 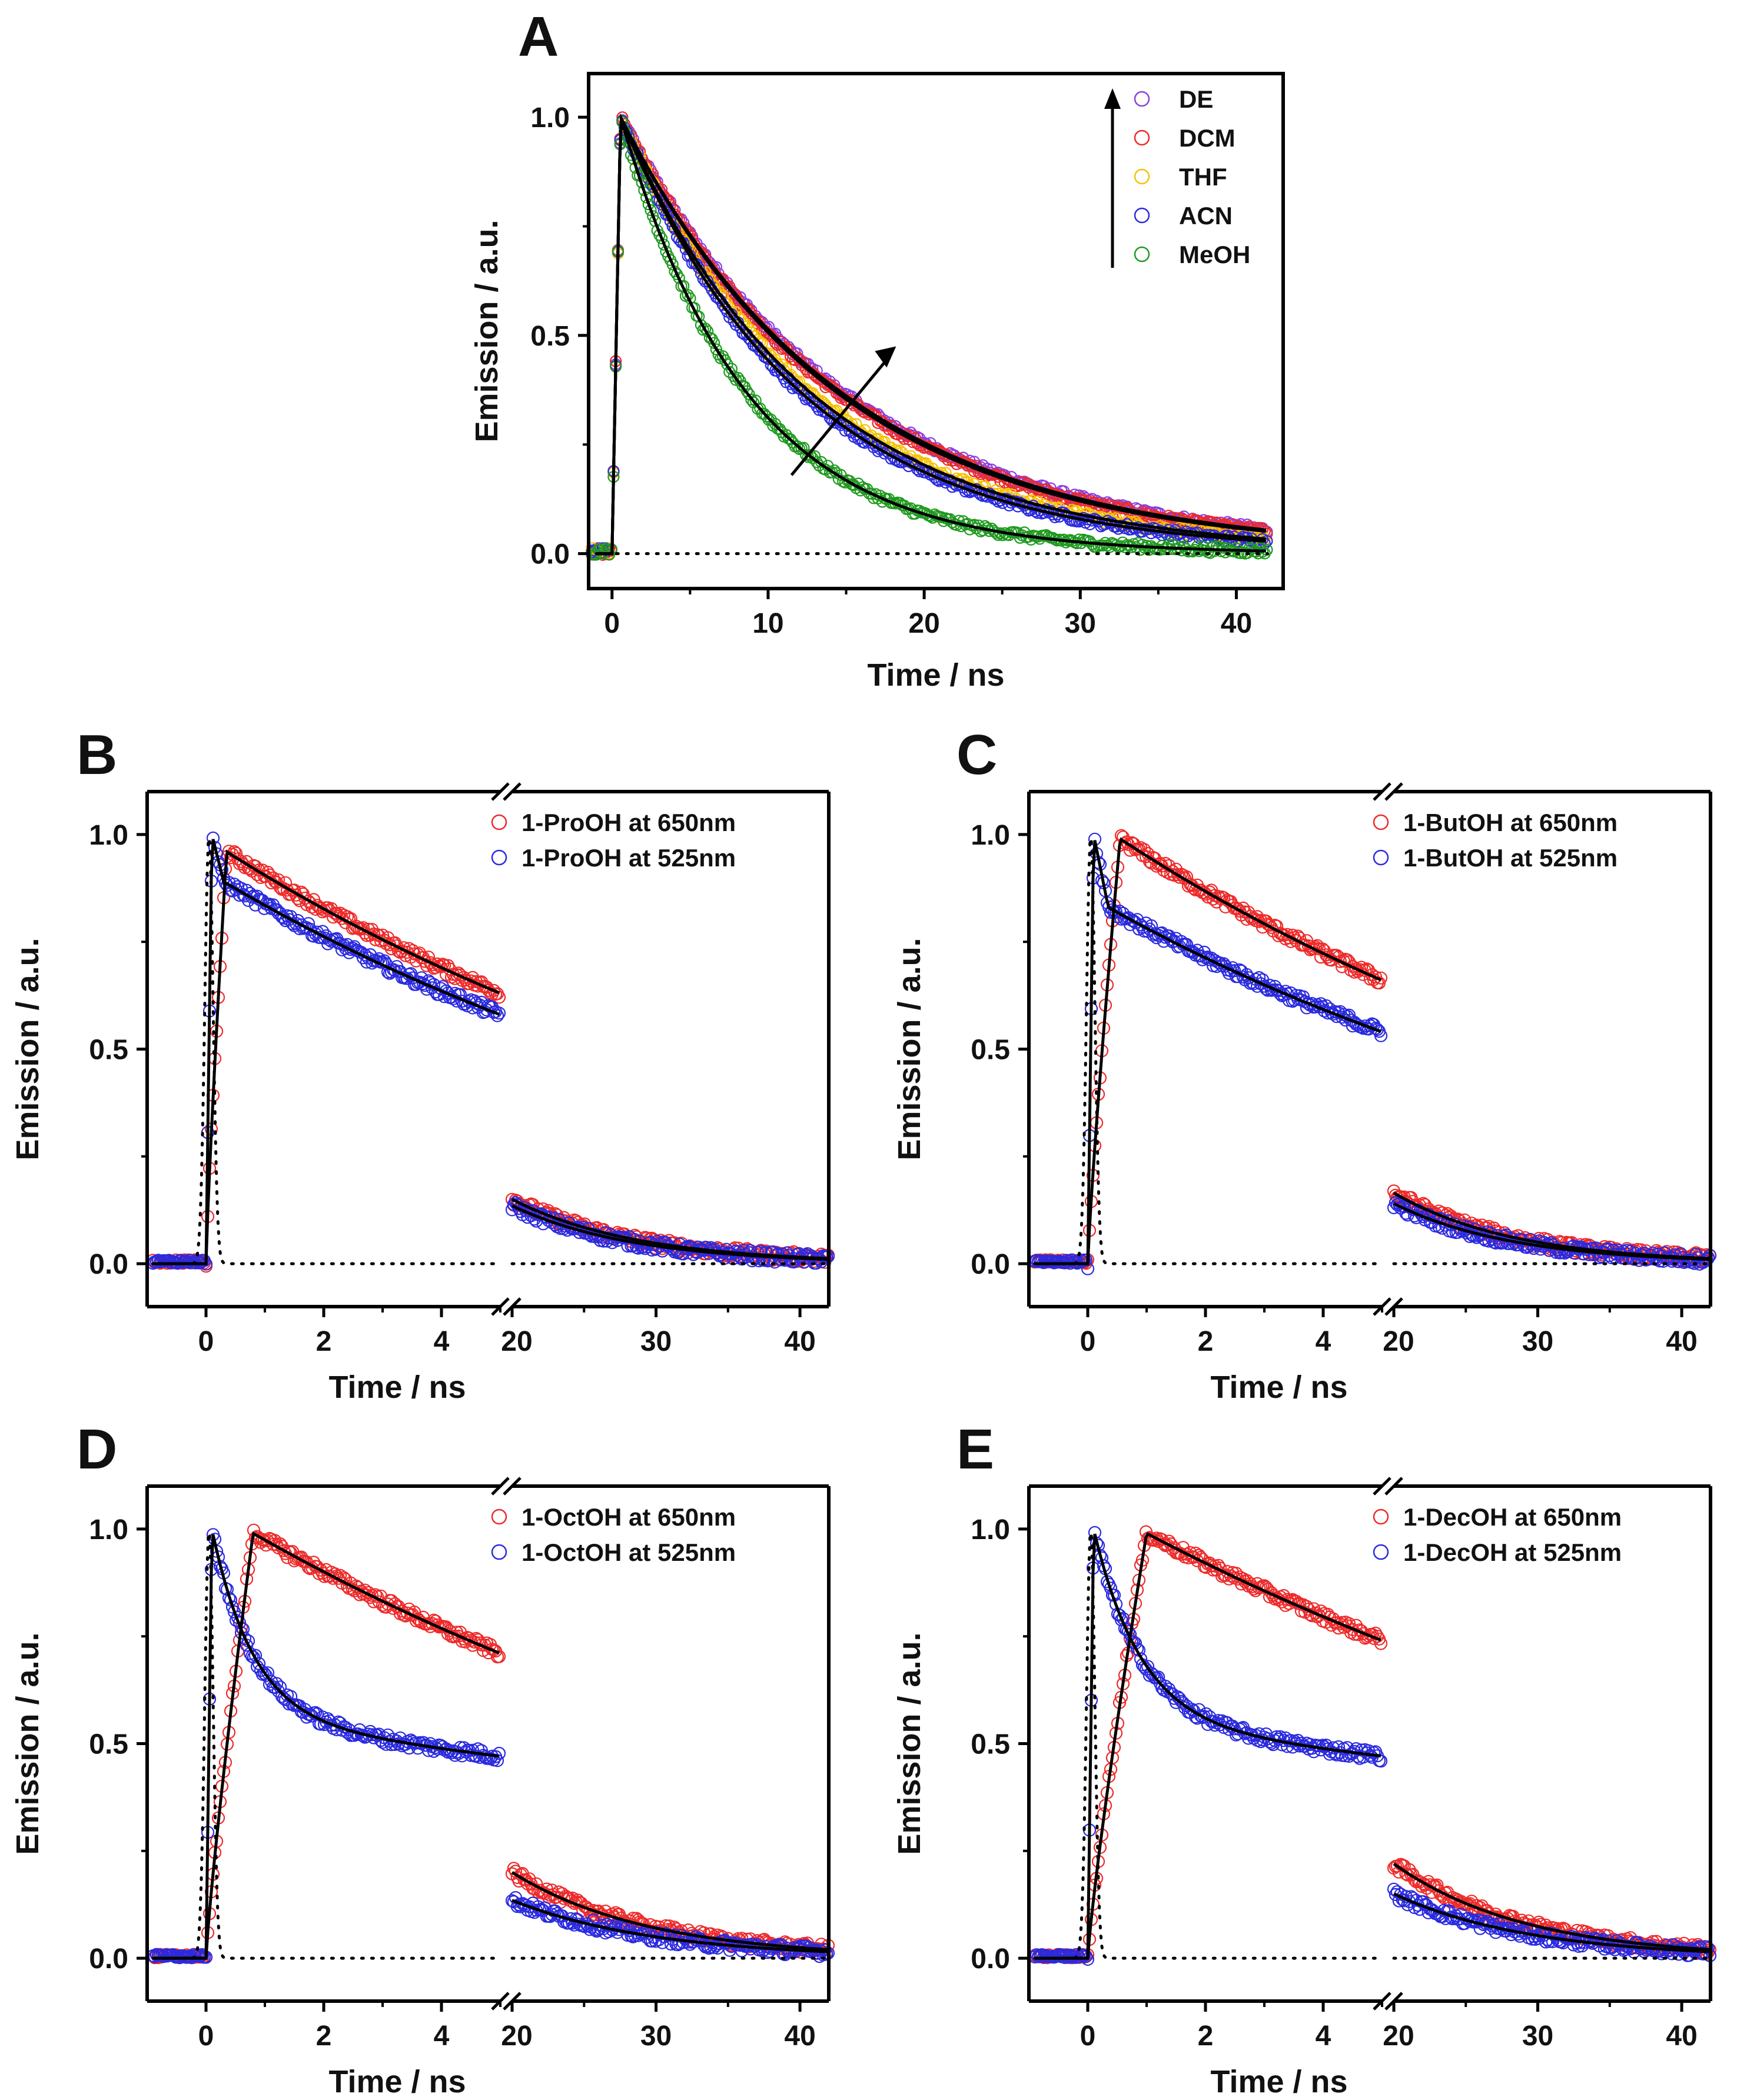 I want to click on series-dcm-points, so click(x=929, y=336).